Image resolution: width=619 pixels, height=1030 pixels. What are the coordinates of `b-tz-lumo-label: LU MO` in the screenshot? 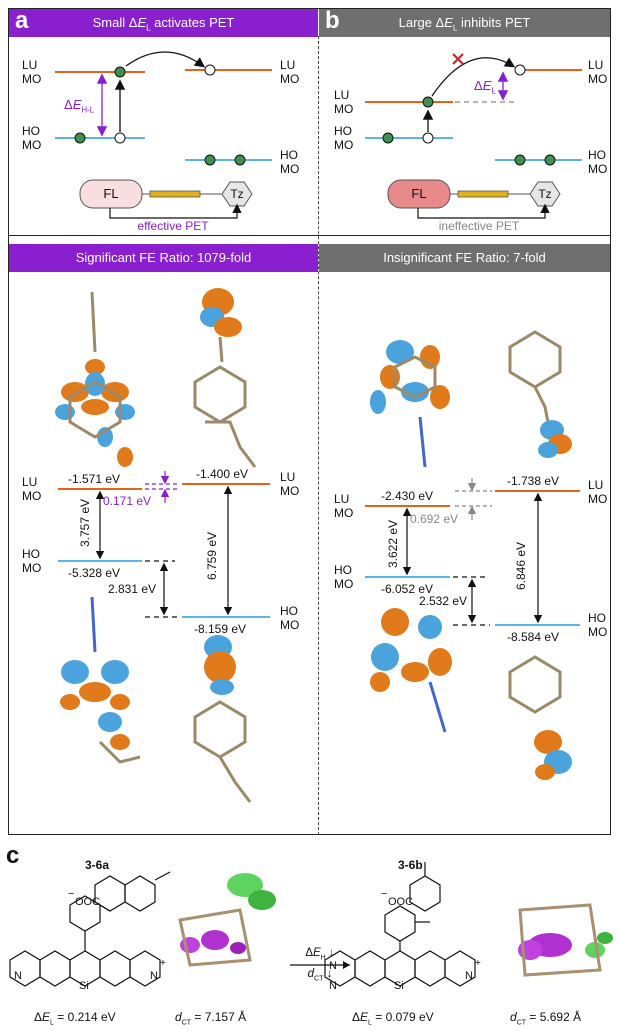 It's located at (598, 72).